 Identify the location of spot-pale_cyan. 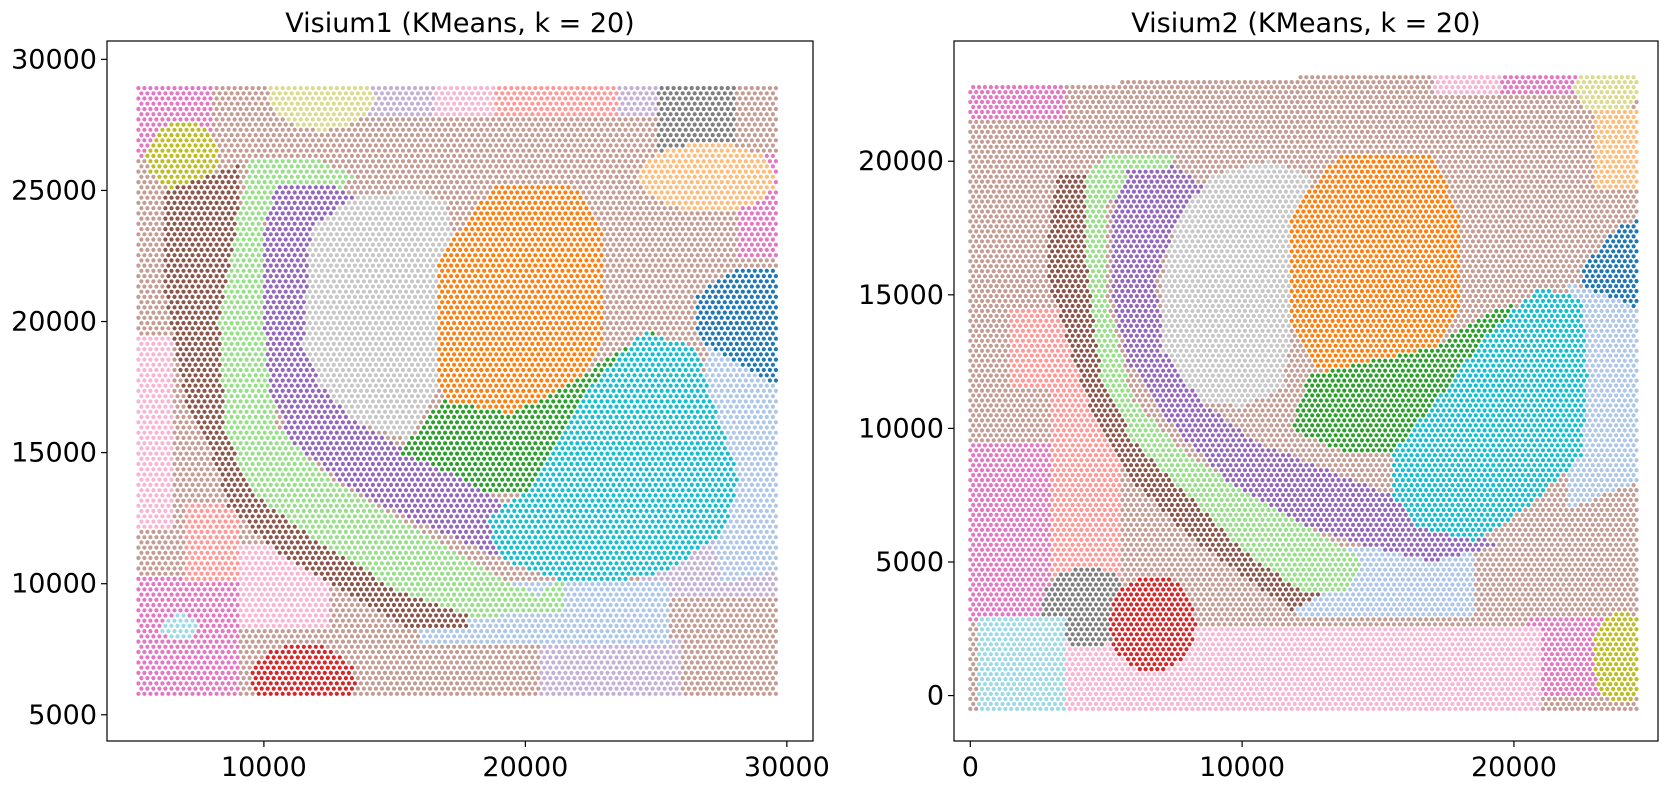
(183, 636).